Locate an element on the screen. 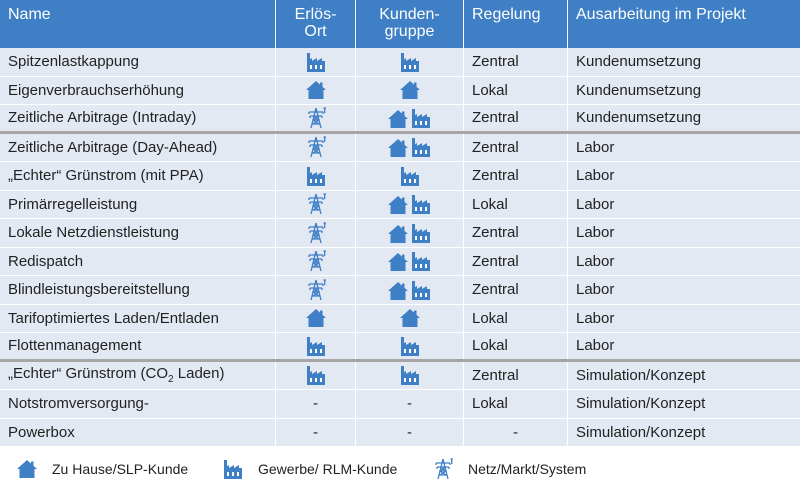 This screenshot has height=486, width=800. kundengruppe-value: - is located at coordinates (409, 404).